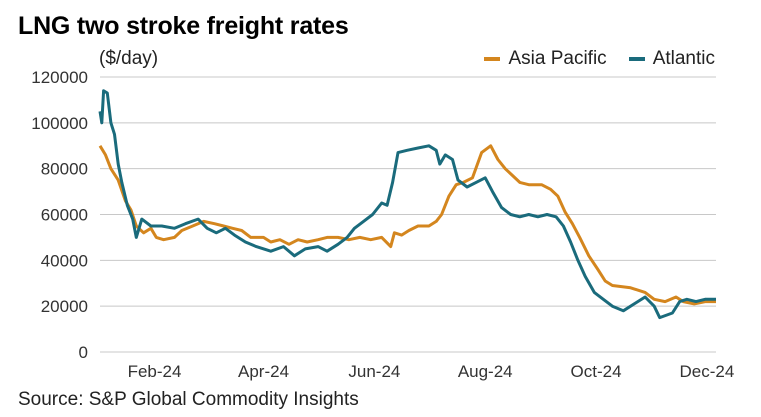 This screenshot has height=417, width=761. I want to click on legend-swatch-asia-pacific, so click(492, 59).